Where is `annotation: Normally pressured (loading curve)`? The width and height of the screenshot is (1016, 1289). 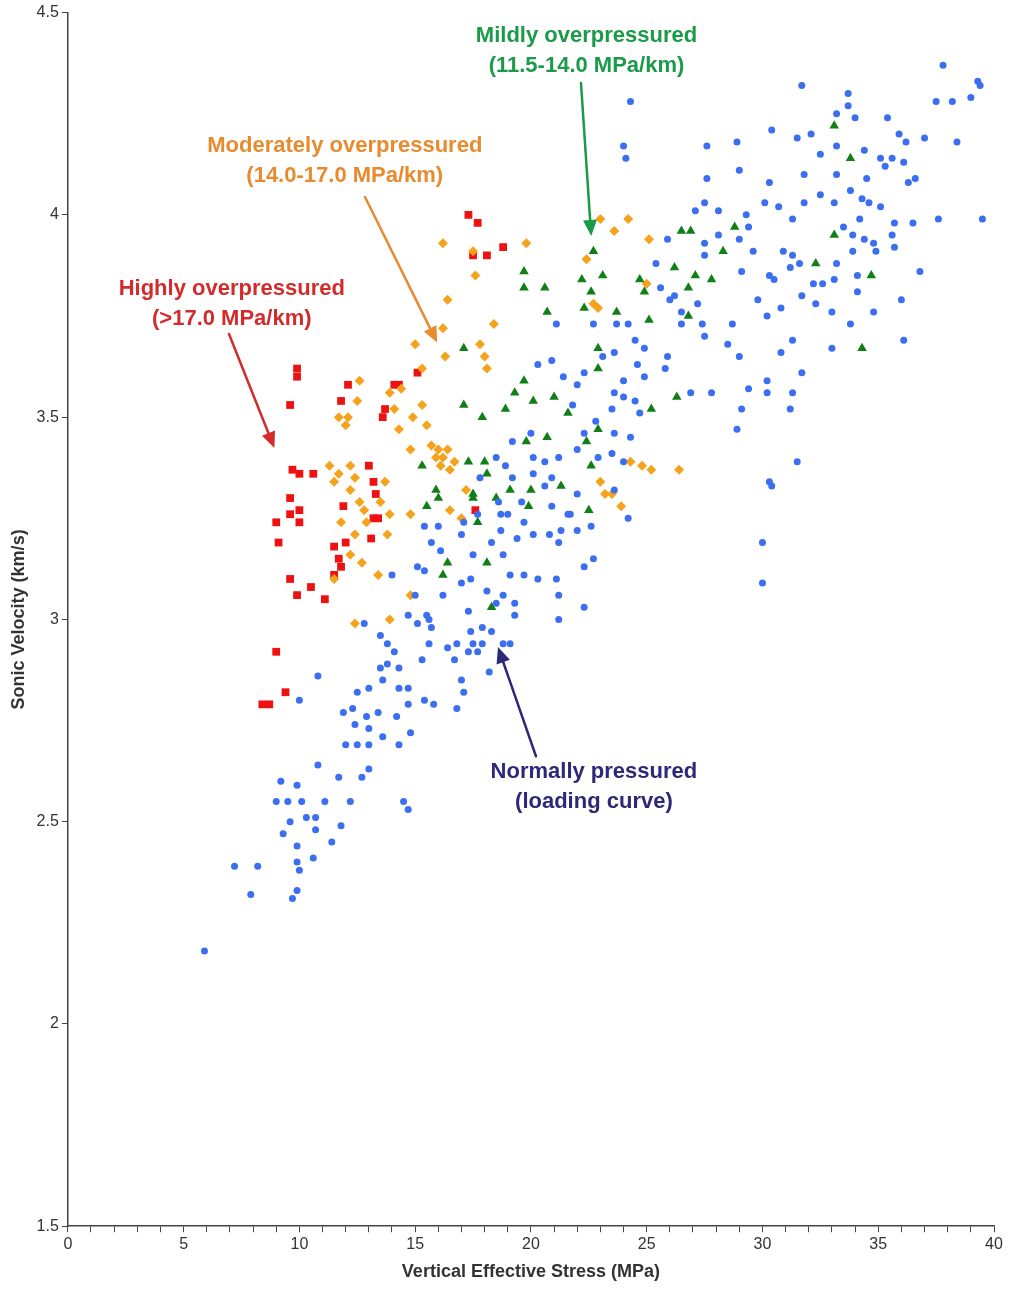
annotation: Normally pressured (loading curve) is located at coordinates (594, 785).